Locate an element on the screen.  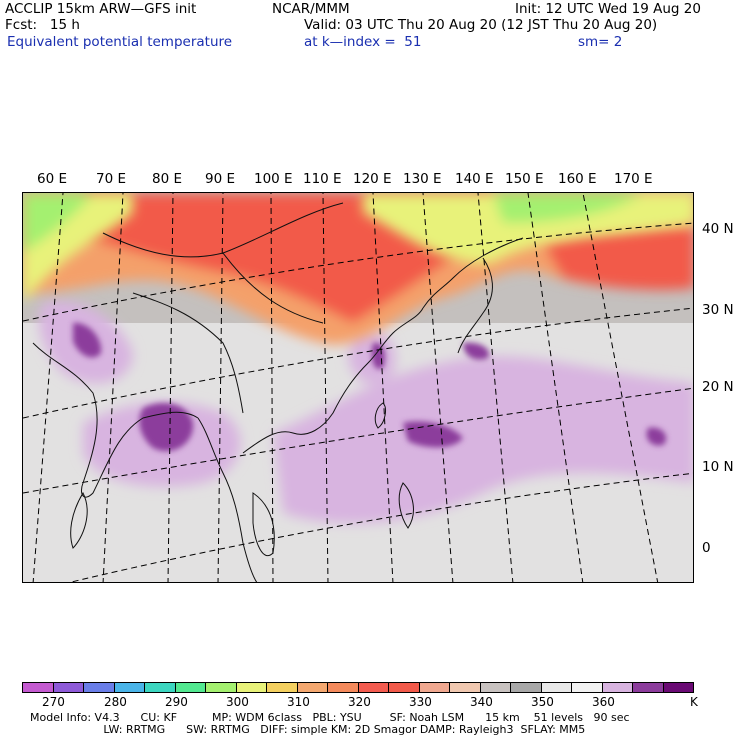
lon-label-60e: 60 E is located at coordinates (52, 179).